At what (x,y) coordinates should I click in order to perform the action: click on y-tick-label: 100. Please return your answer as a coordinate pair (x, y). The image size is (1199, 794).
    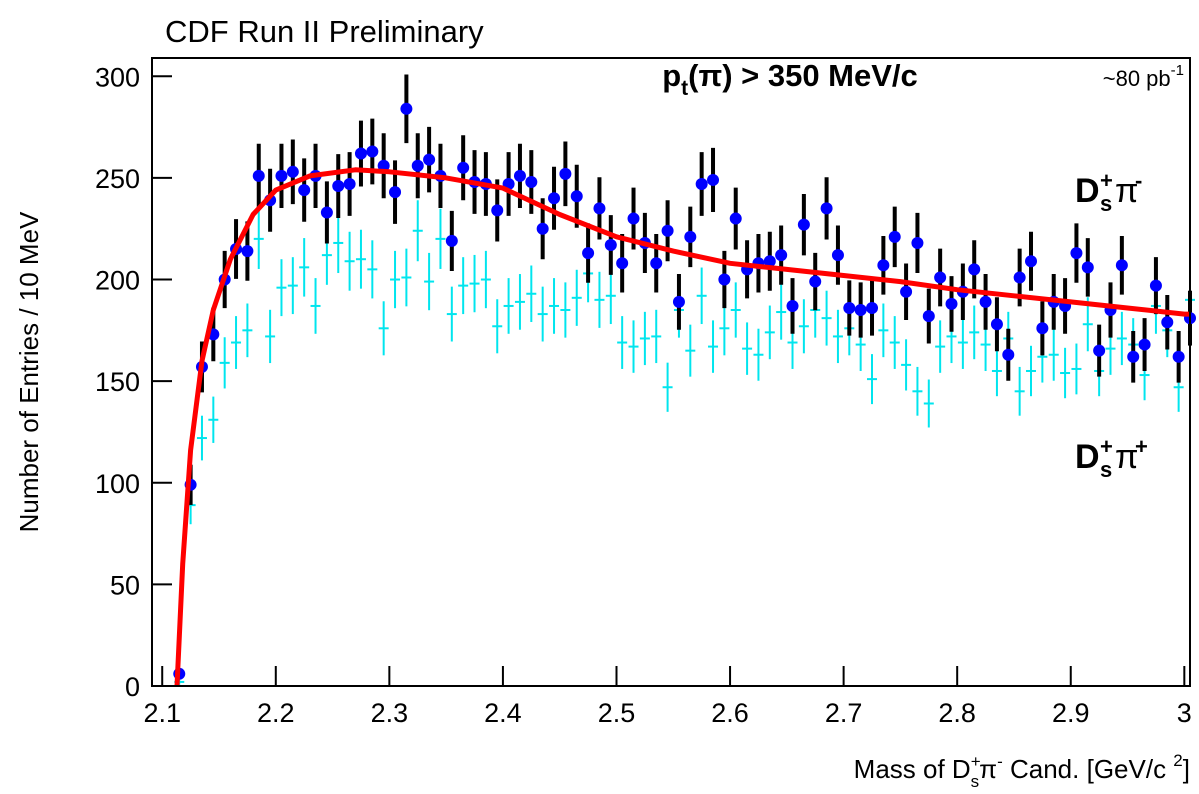
    Looking at the image, I should click on (117, 484).